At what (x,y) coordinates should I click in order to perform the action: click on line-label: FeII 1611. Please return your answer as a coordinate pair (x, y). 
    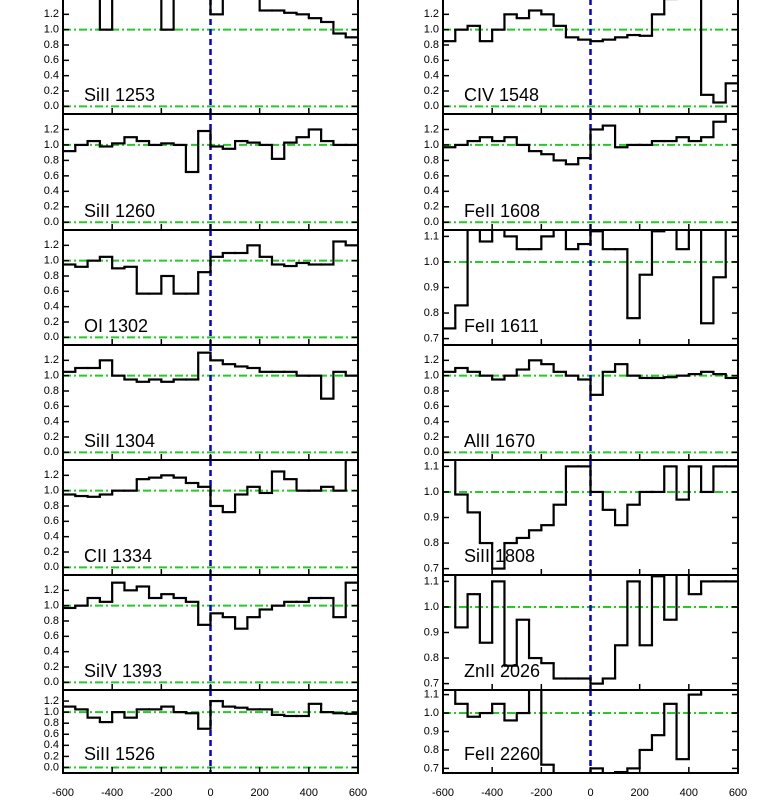
    Looking at the image, I should click on (501, 326).